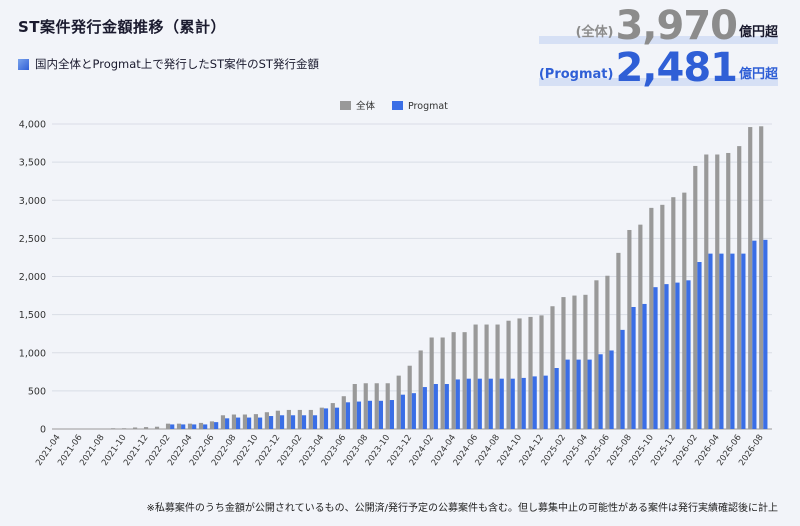 The image size is (800, 526). Describe the element at coordinates (428, 106) in the screenshot. I see `legend-label-progmat: Progmat` at that location.